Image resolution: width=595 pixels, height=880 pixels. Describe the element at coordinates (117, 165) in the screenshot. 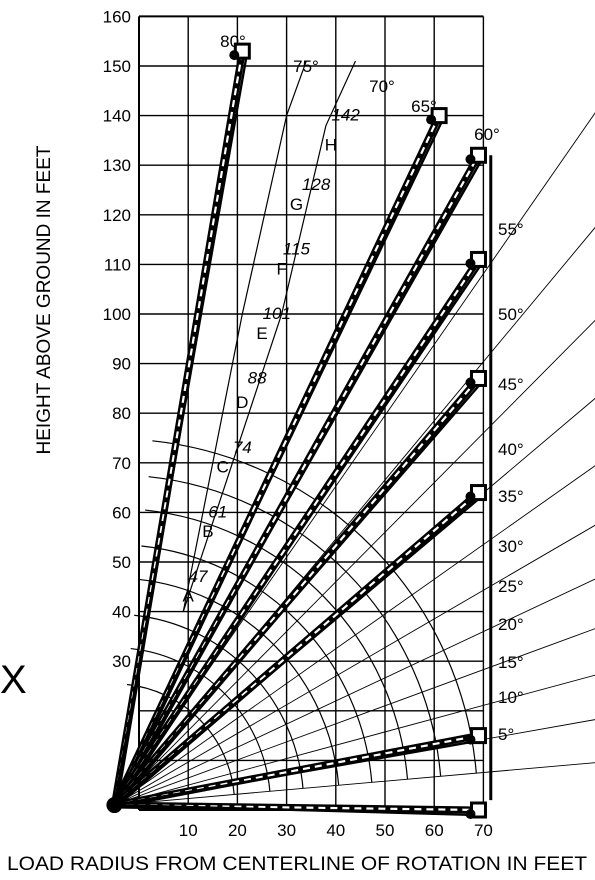

I see `y-tick-label: 130` at that location.